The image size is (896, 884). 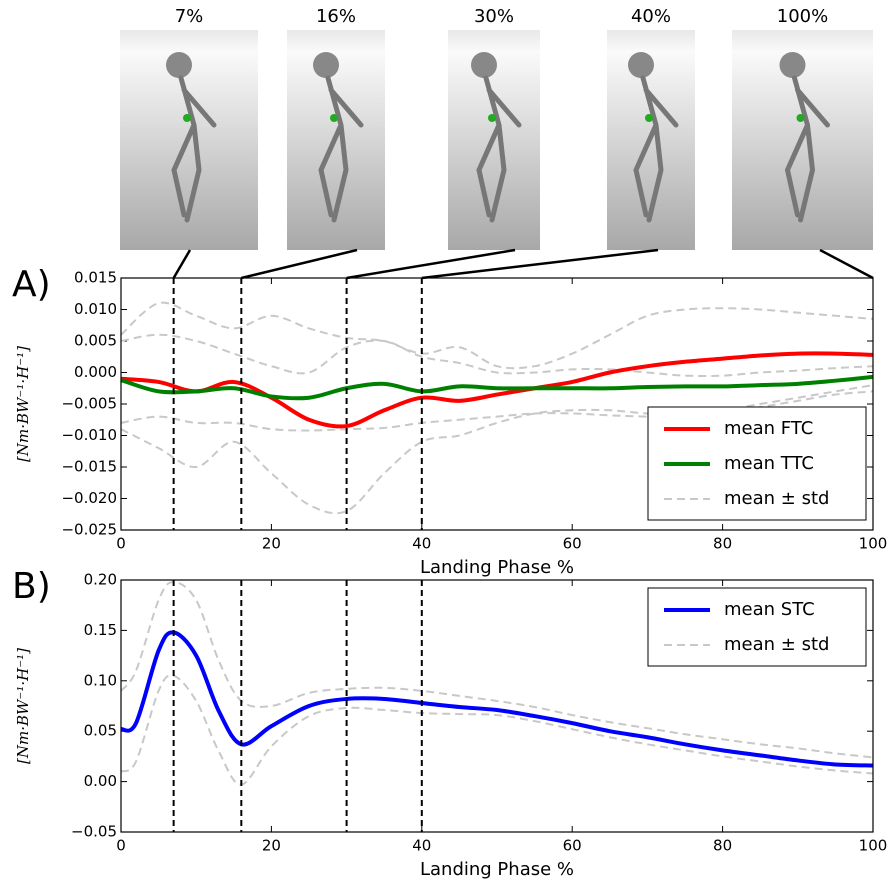 I want to click on legend-label: mean FTC, so click(x=768, y=428).